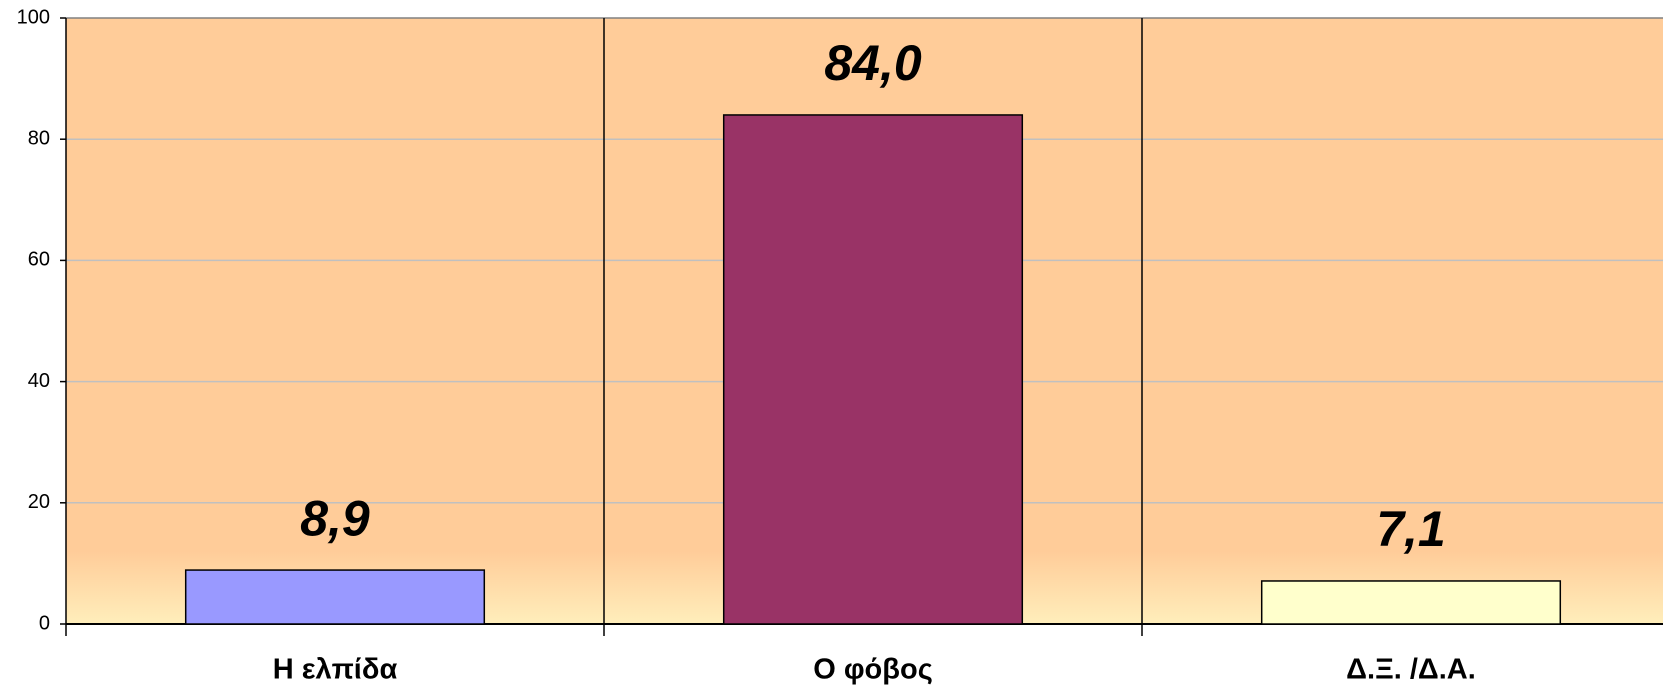 The width and height of the screenshot is (1663, 691). What do you see at coordinates (39, 260) in the screenshot?
I see `y-tick-label: 60` at bounding box center [39, 260].